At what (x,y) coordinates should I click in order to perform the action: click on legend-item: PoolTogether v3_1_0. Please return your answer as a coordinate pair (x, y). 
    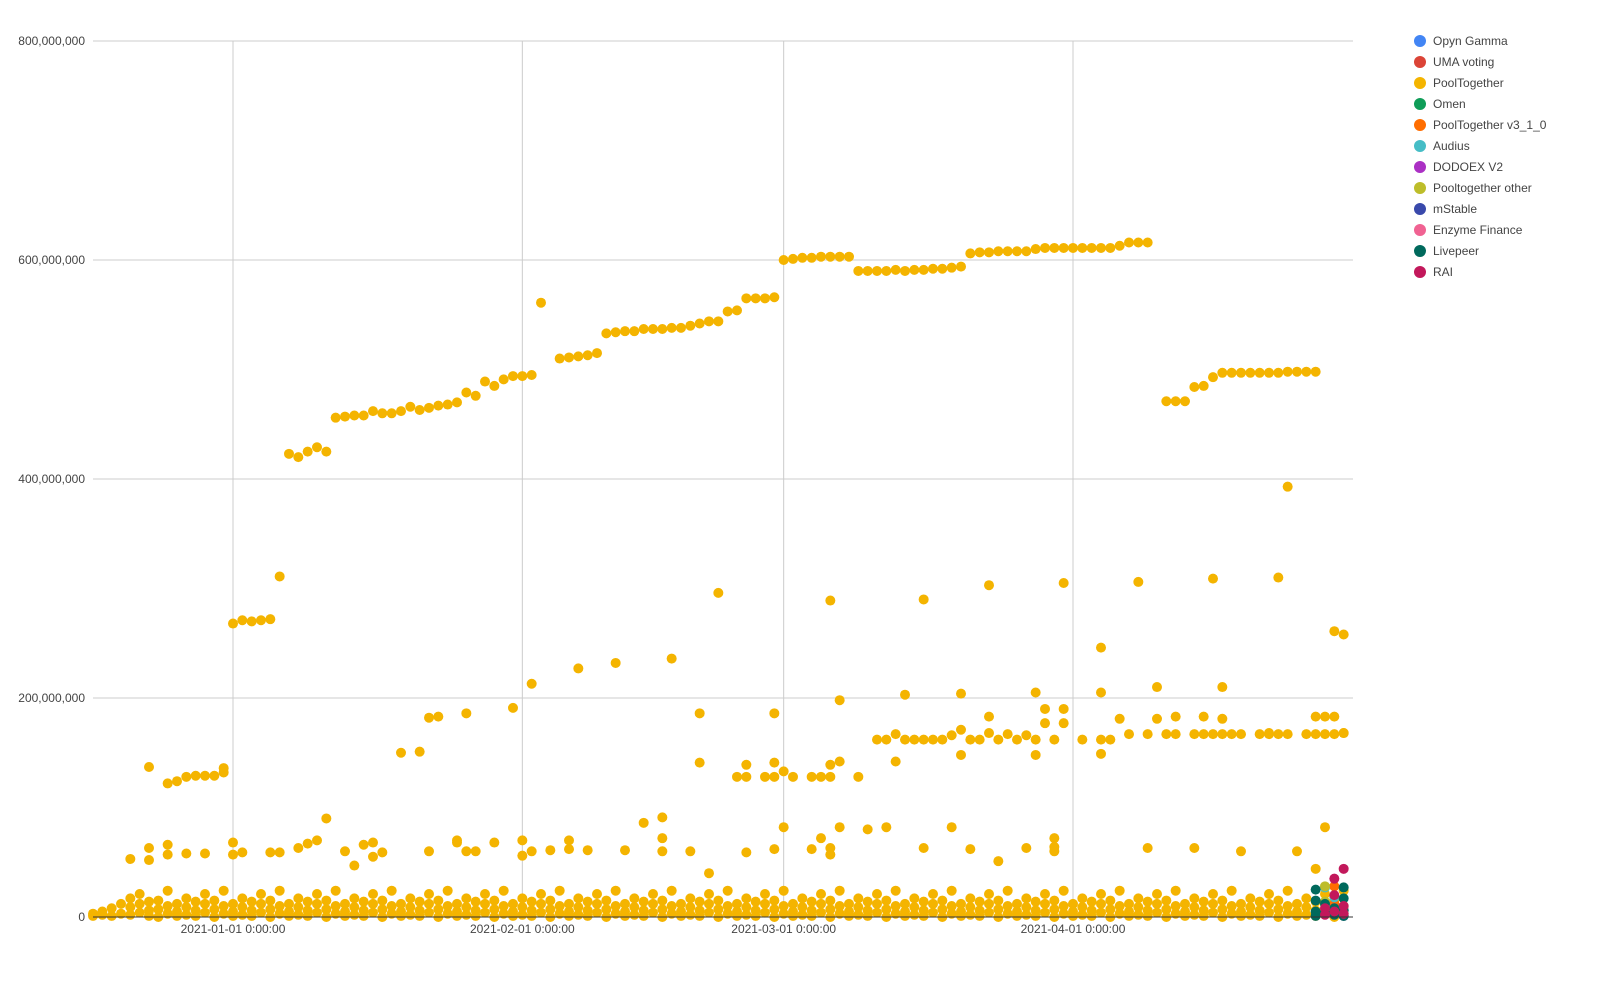
    Looking at the image, I should click on (1480, 125).